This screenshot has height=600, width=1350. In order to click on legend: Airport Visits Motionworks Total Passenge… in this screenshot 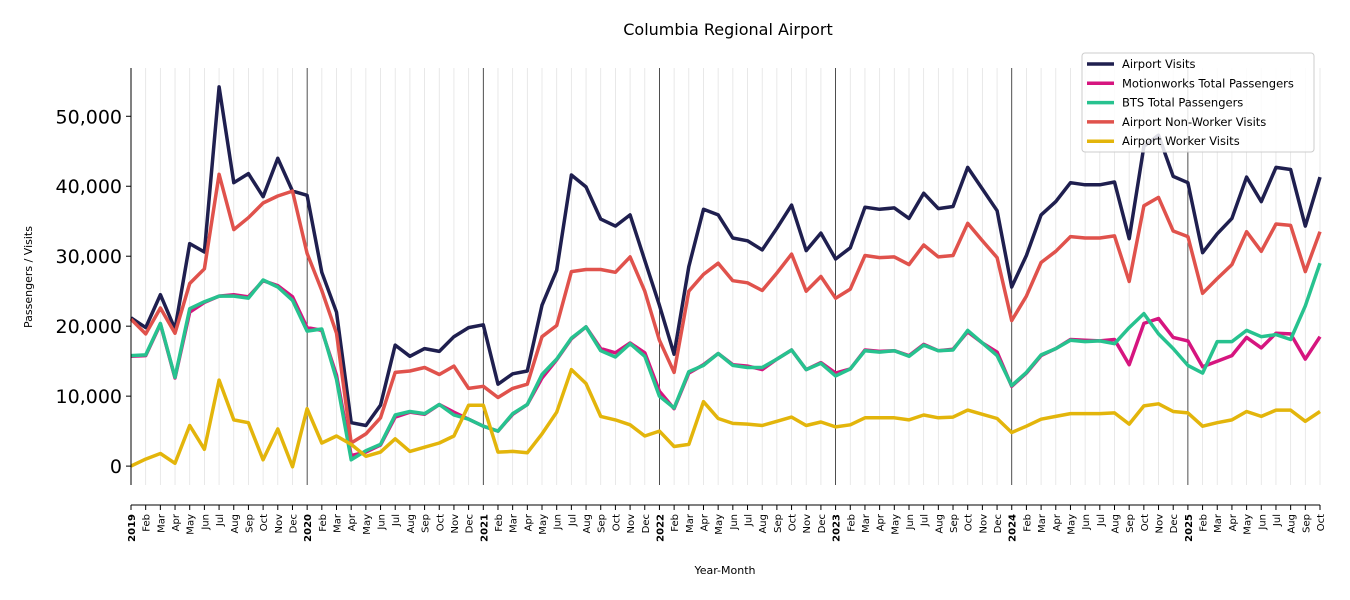, I will do `click(1198, 102)`.